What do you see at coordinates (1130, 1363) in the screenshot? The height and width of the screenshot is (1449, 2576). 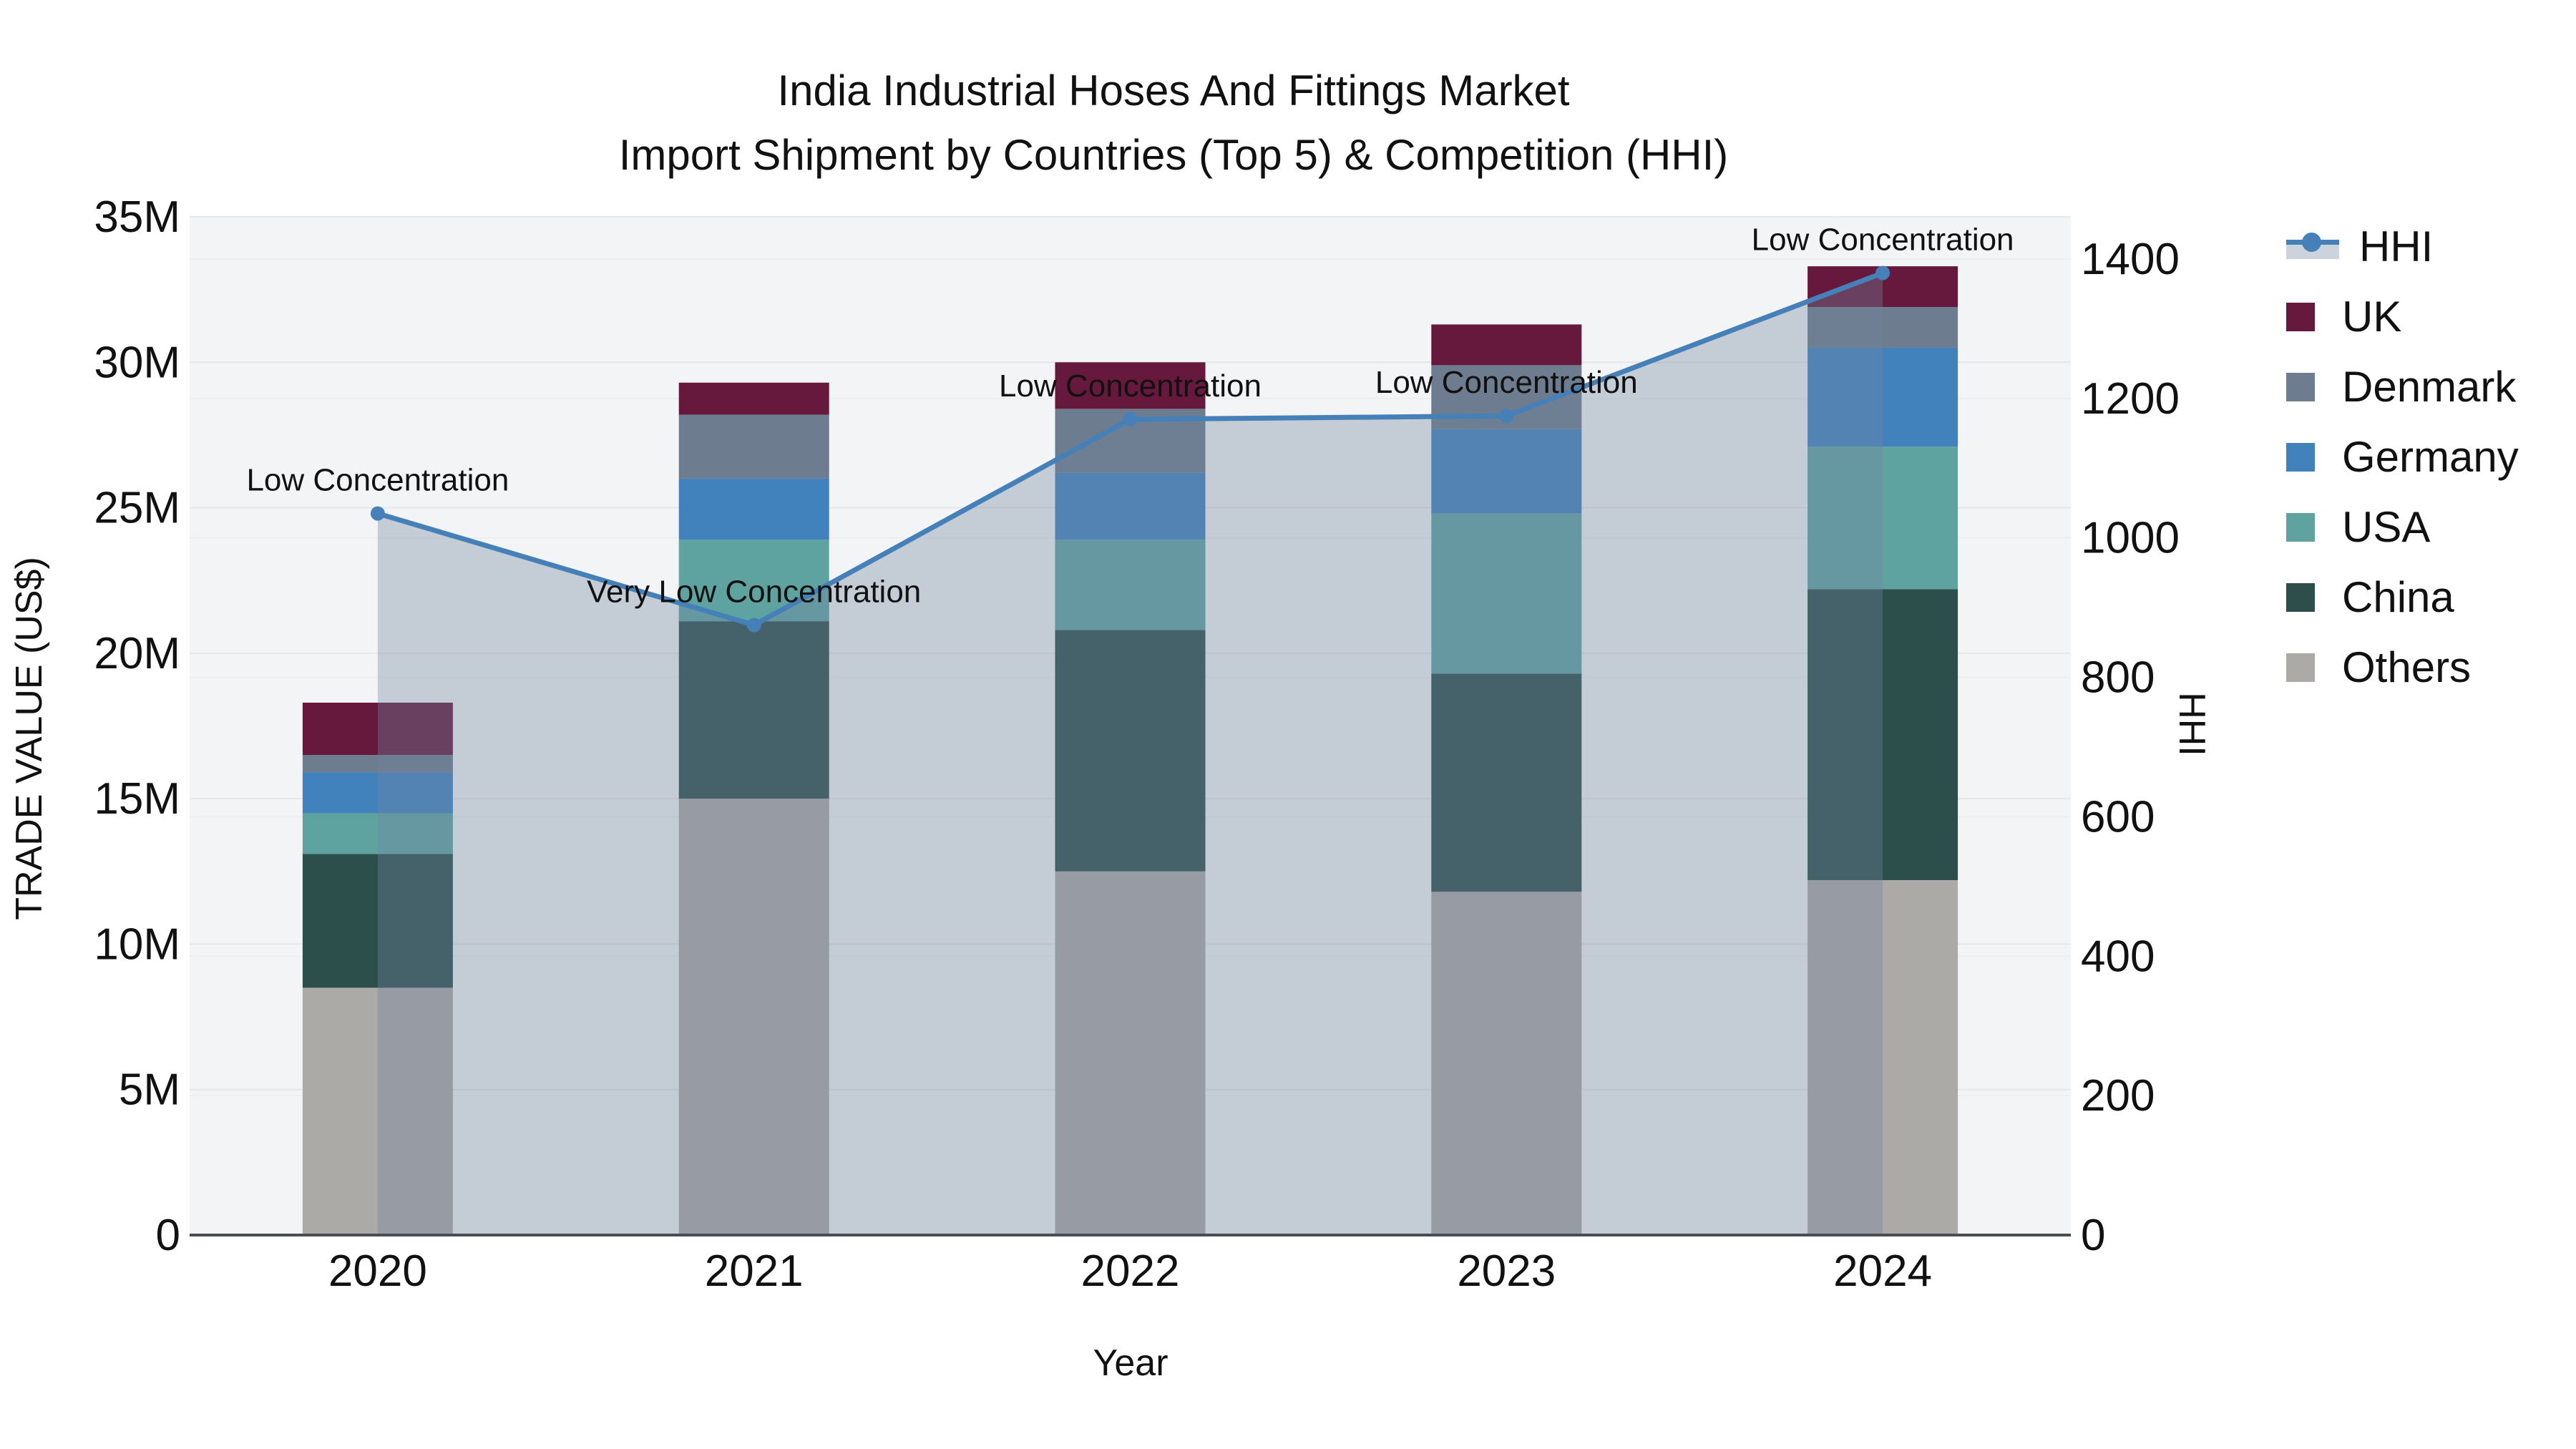 I see `x-axis-title: Year` at bounding box center [1130, 1363].